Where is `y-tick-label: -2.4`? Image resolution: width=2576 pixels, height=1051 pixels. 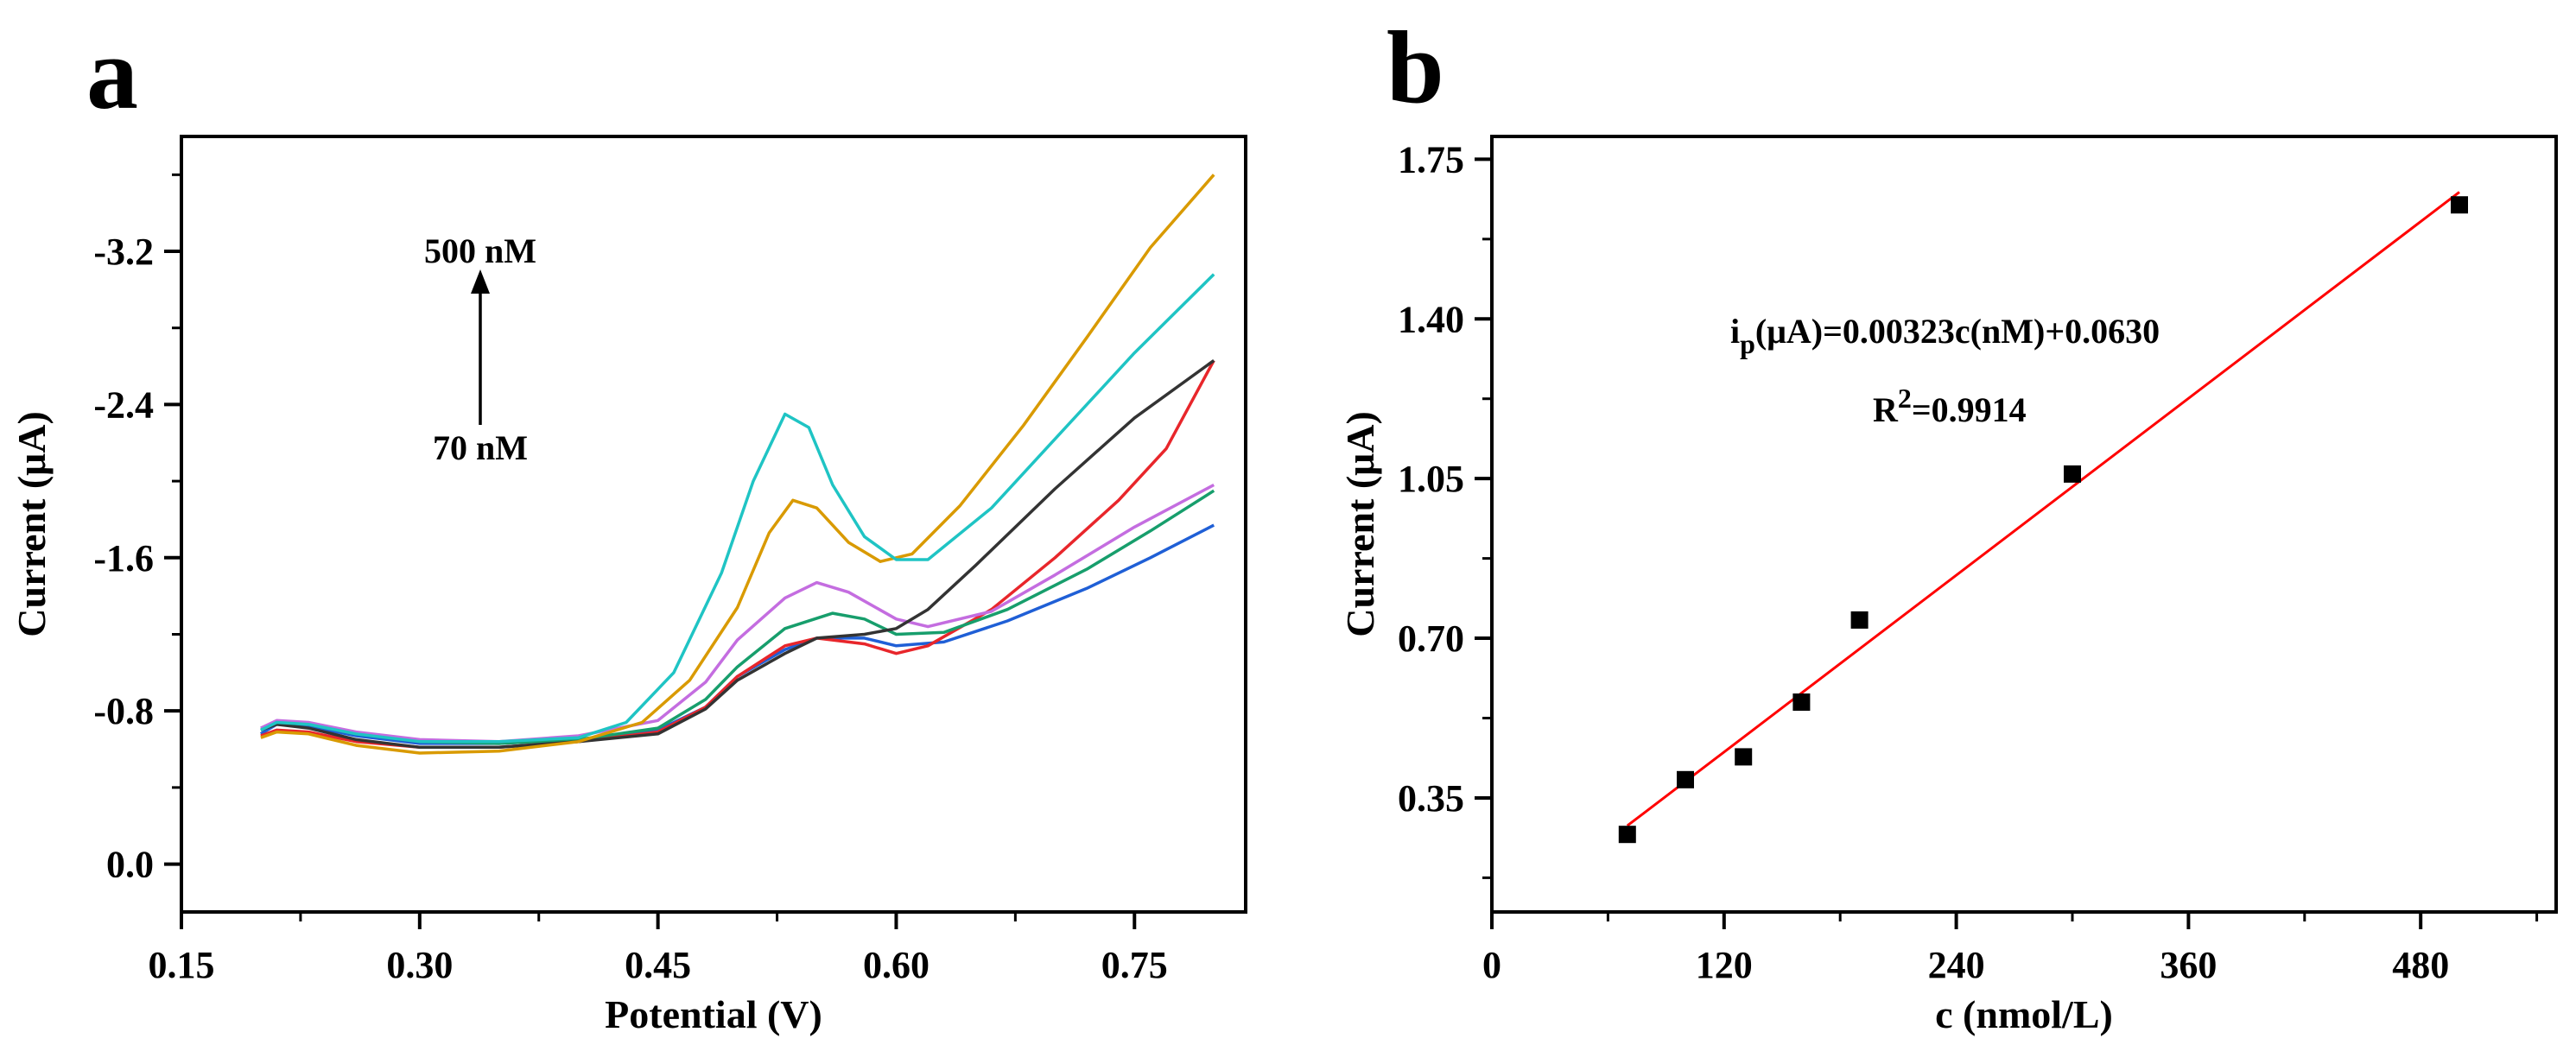
y-tick-label: -2.4 is located at coordinates (123, 404).